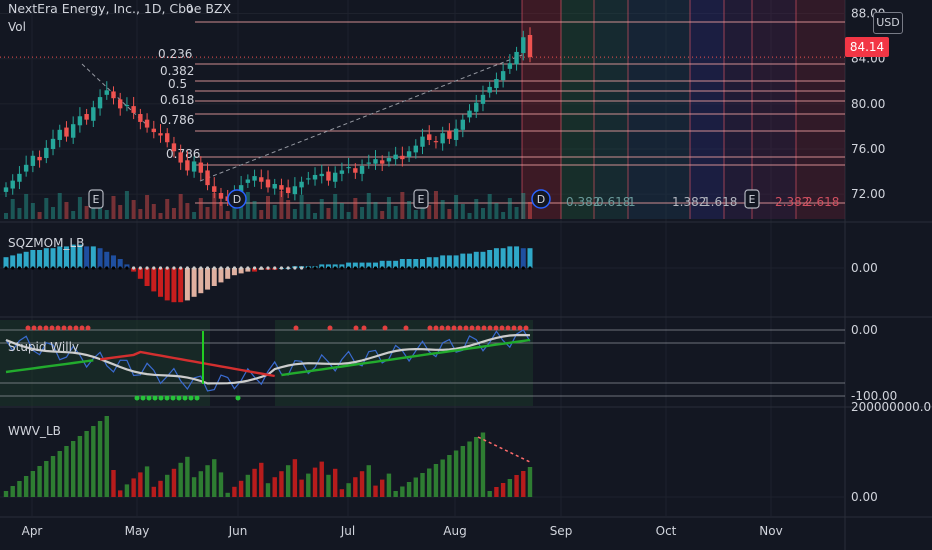  Describe the element at coordinates (46, 243) in the screenshot. I see `momentum-pane-label: SQZMOM_LB` at that location.